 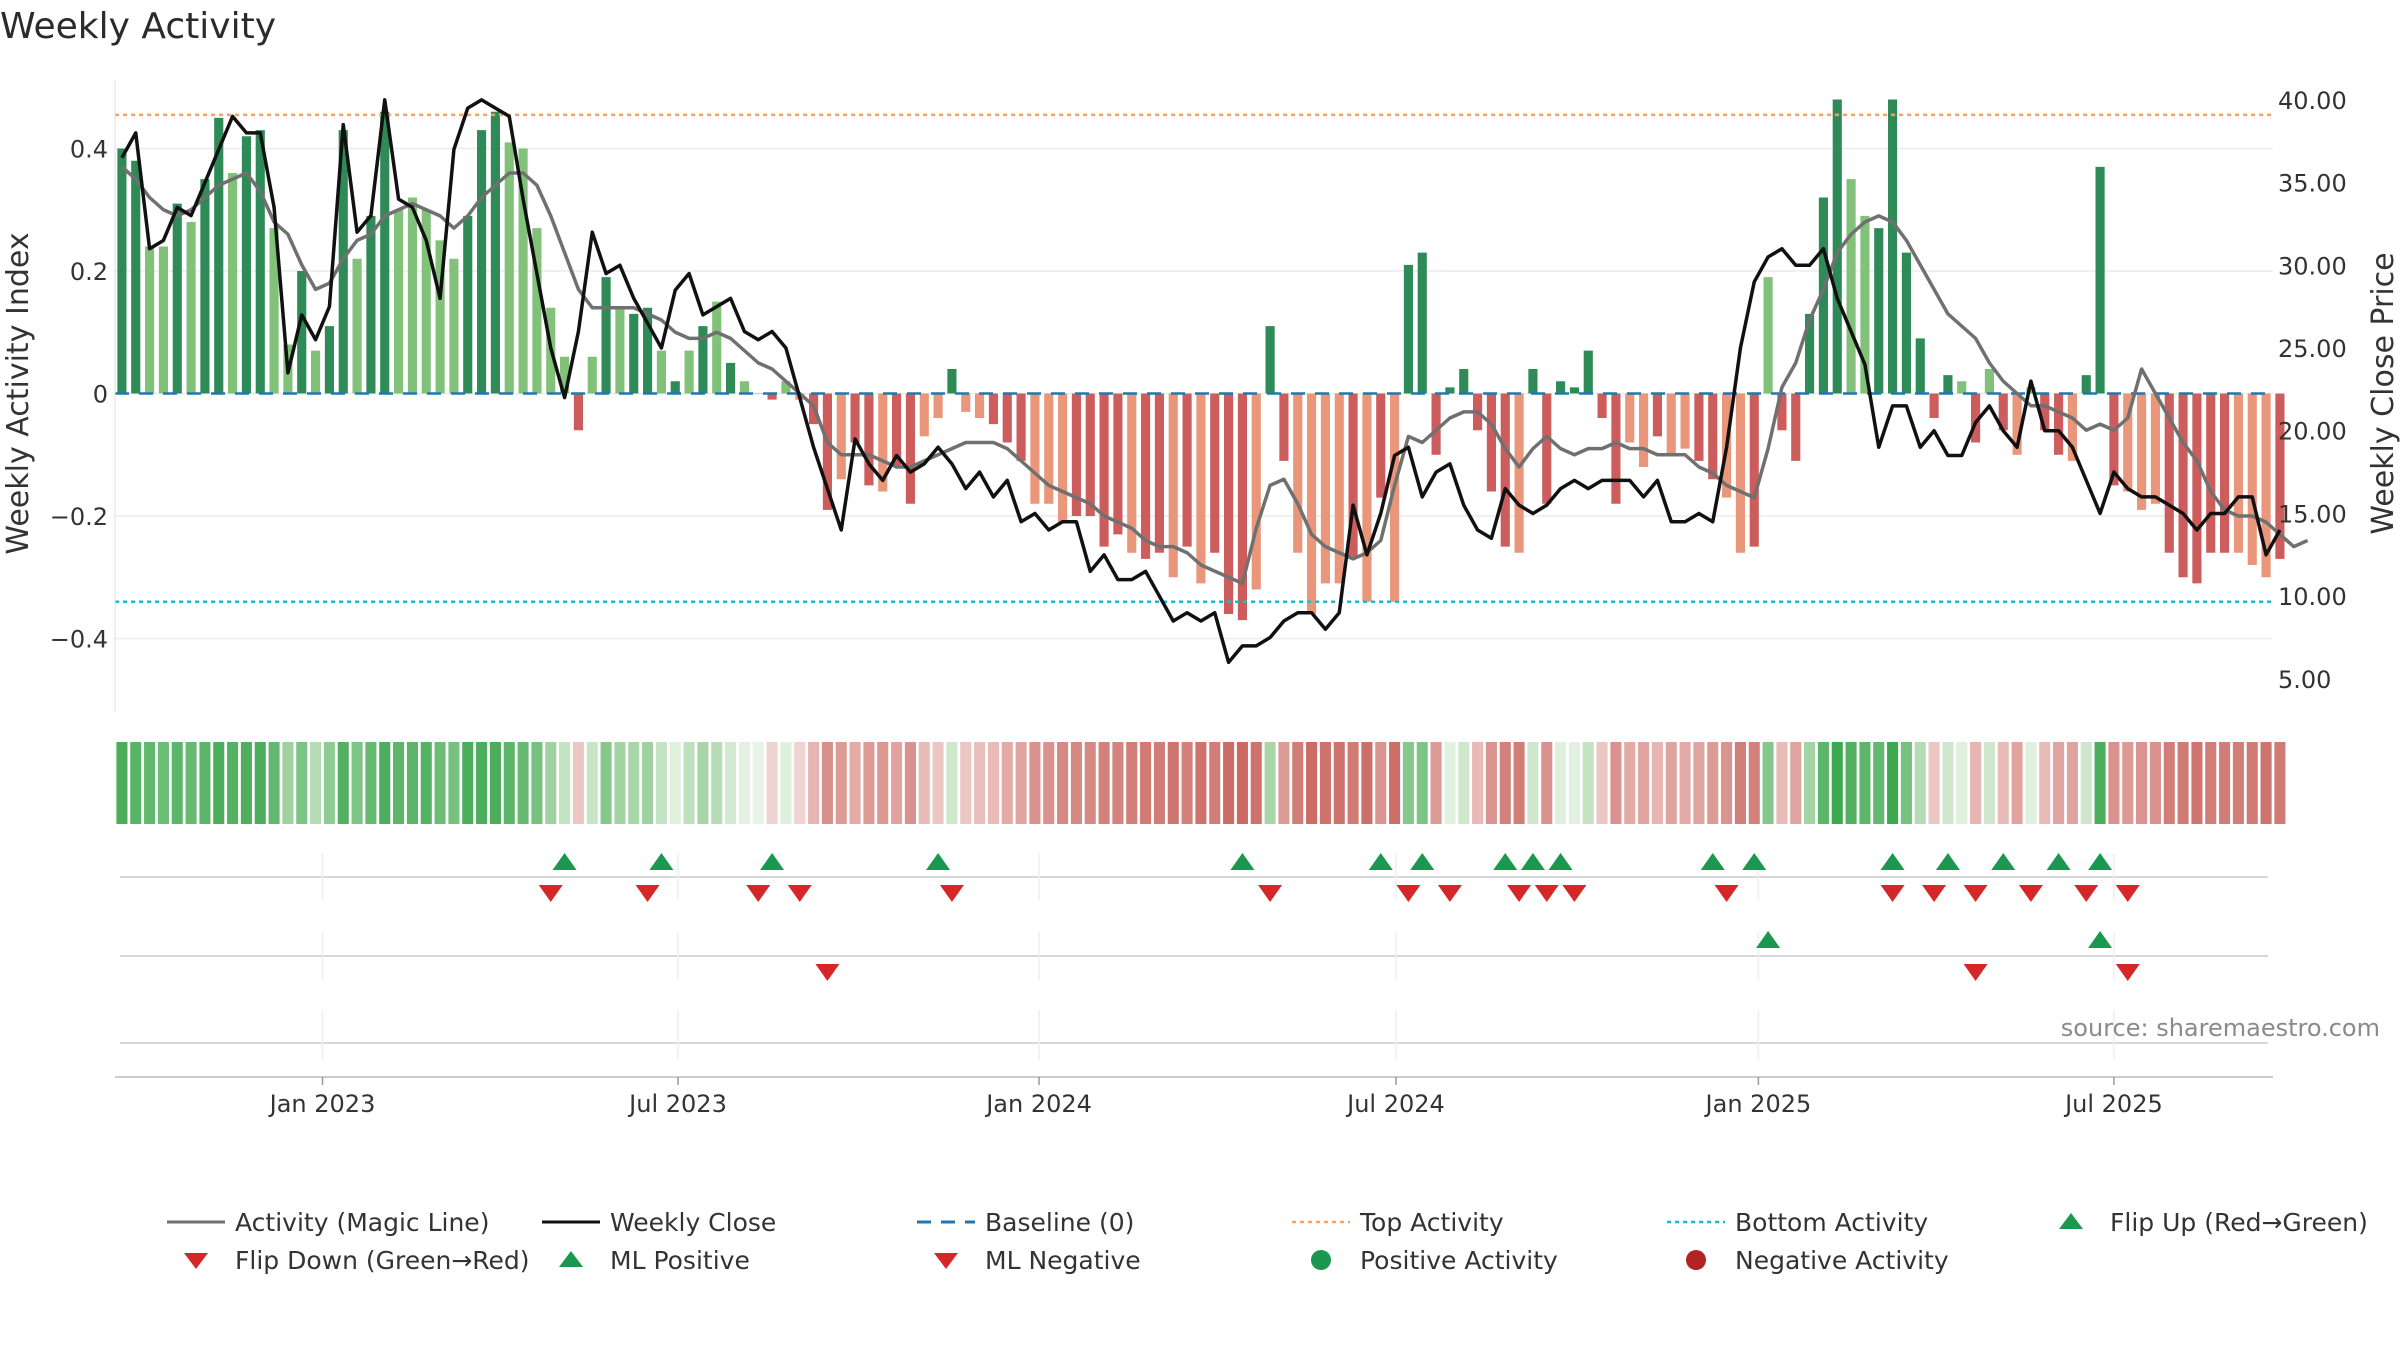 I want to click on legend-label: Positive Activity, so click(x=1459, y=1260).